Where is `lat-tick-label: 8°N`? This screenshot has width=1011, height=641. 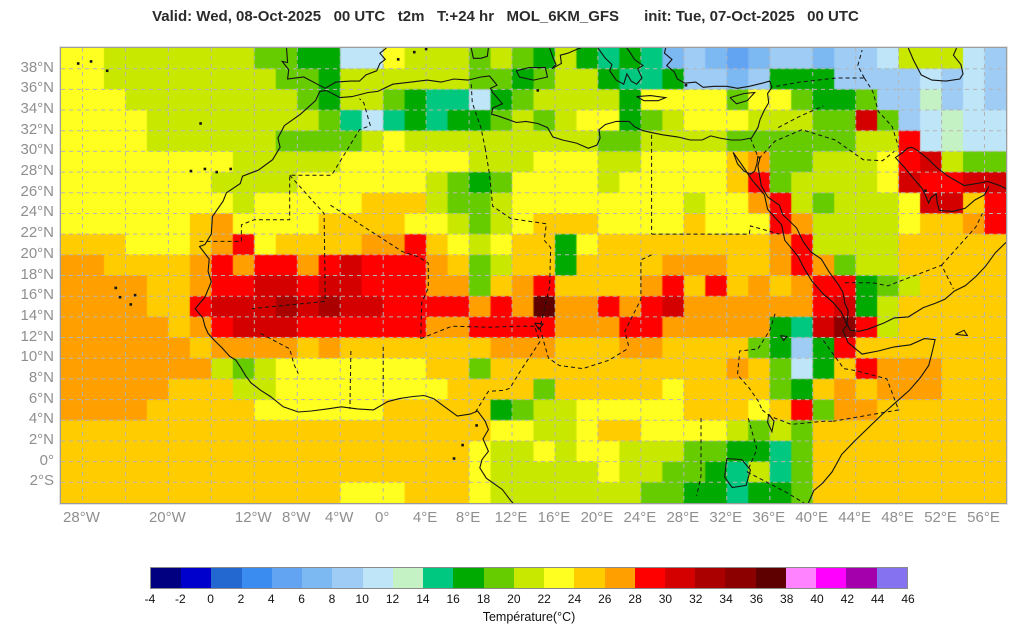 lat-tick-label: 8°N is located at coordinates (41, 377).